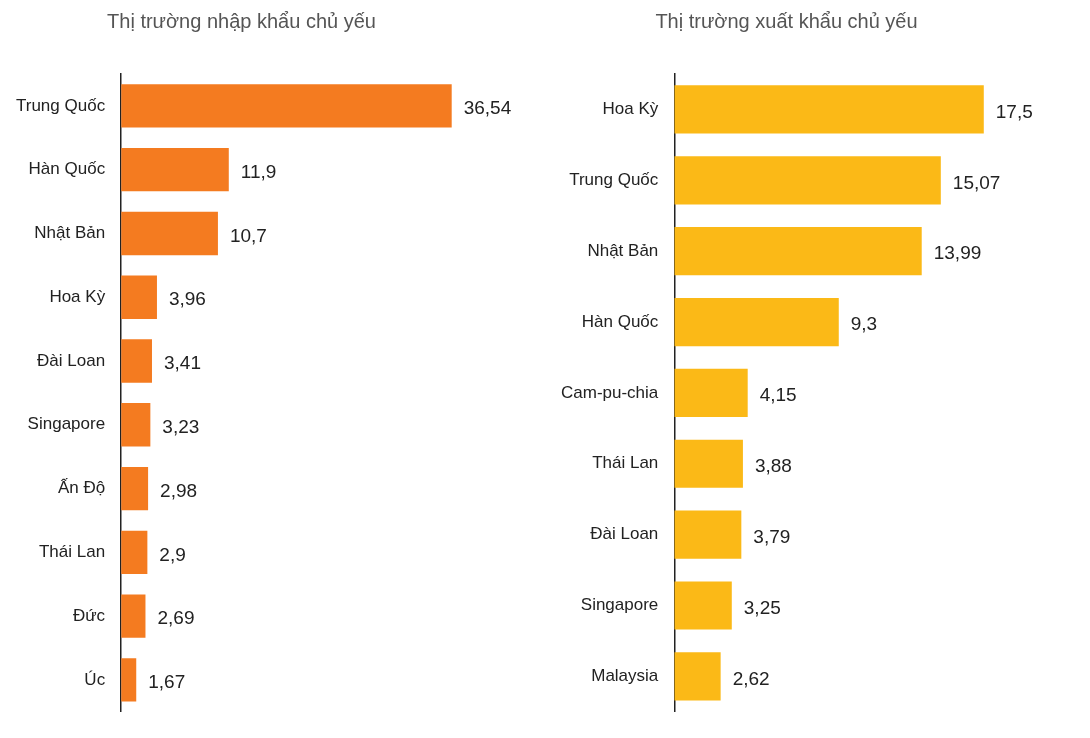 The image size is (1090, 738). What do you see at coordinates (610, 392) in the screenshot?
I see `y-tick-label: Cam-pu-chia` at bounding box center [610, 392].